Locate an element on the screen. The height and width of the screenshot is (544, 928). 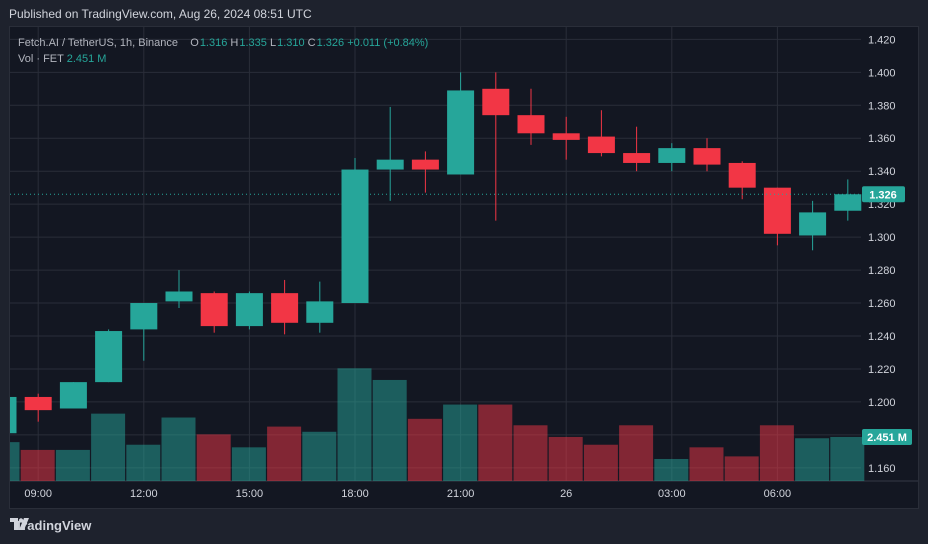
legend-open-key: O is located at coordinates (194, 43).